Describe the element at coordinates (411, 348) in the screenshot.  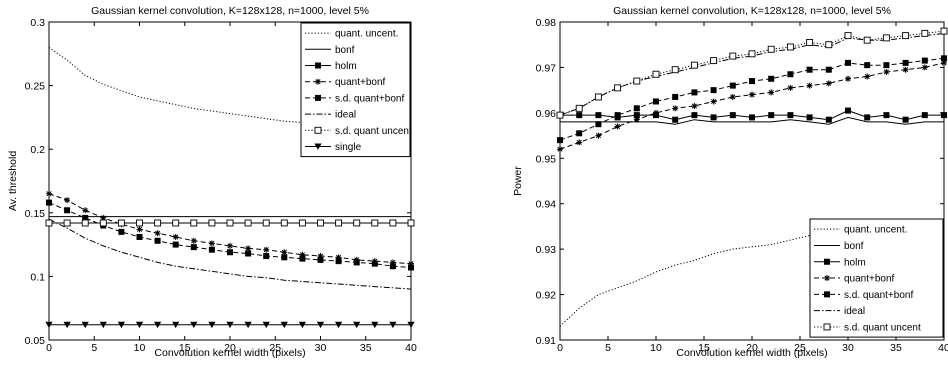
I see `x-tick-label: 40` at that location.